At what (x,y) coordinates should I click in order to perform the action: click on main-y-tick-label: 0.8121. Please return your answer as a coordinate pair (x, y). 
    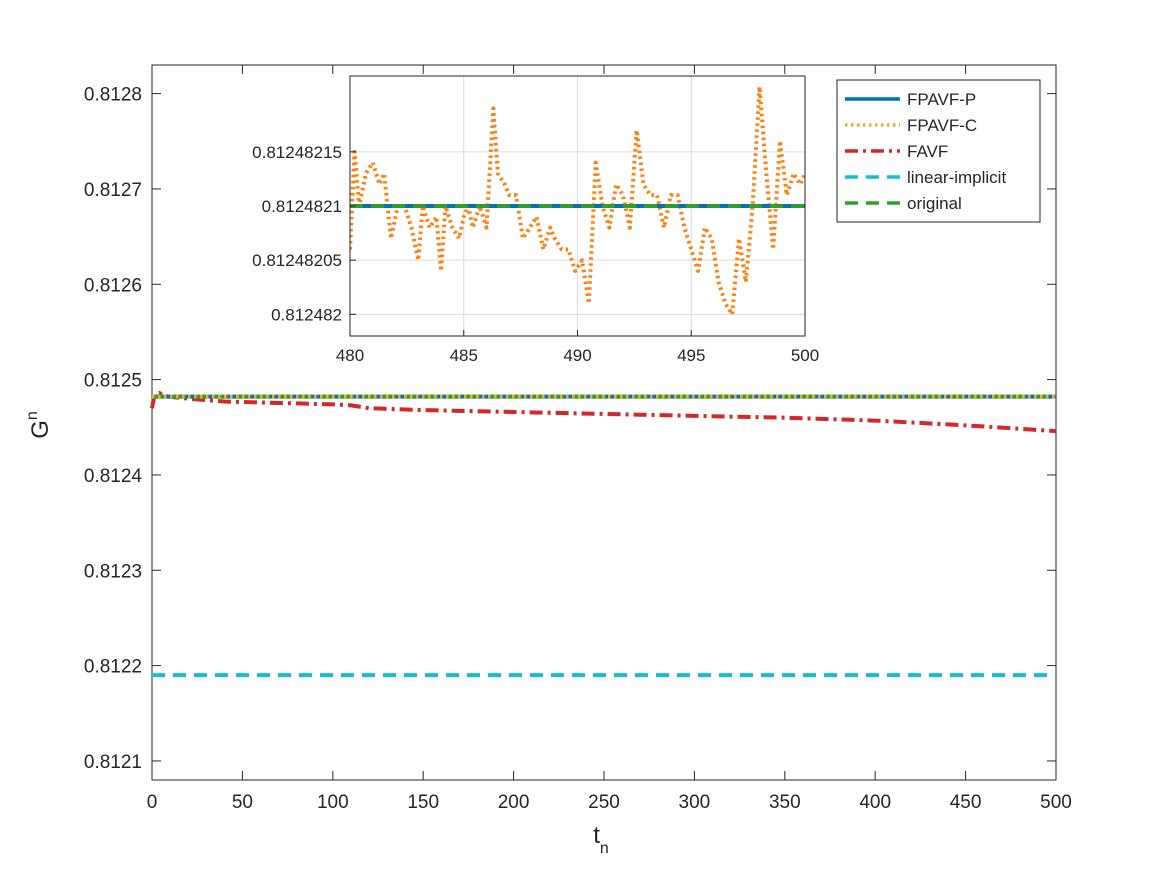
    Looking at the image, I should click on (113, 762).